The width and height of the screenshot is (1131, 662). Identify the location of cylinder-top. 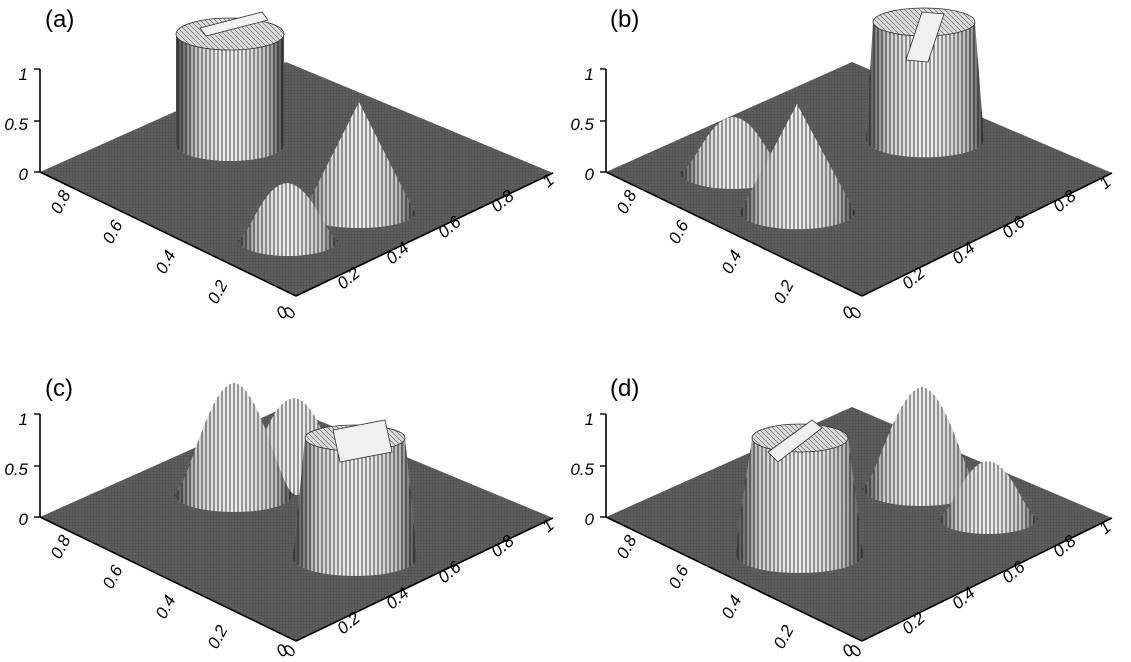
(230, 34).